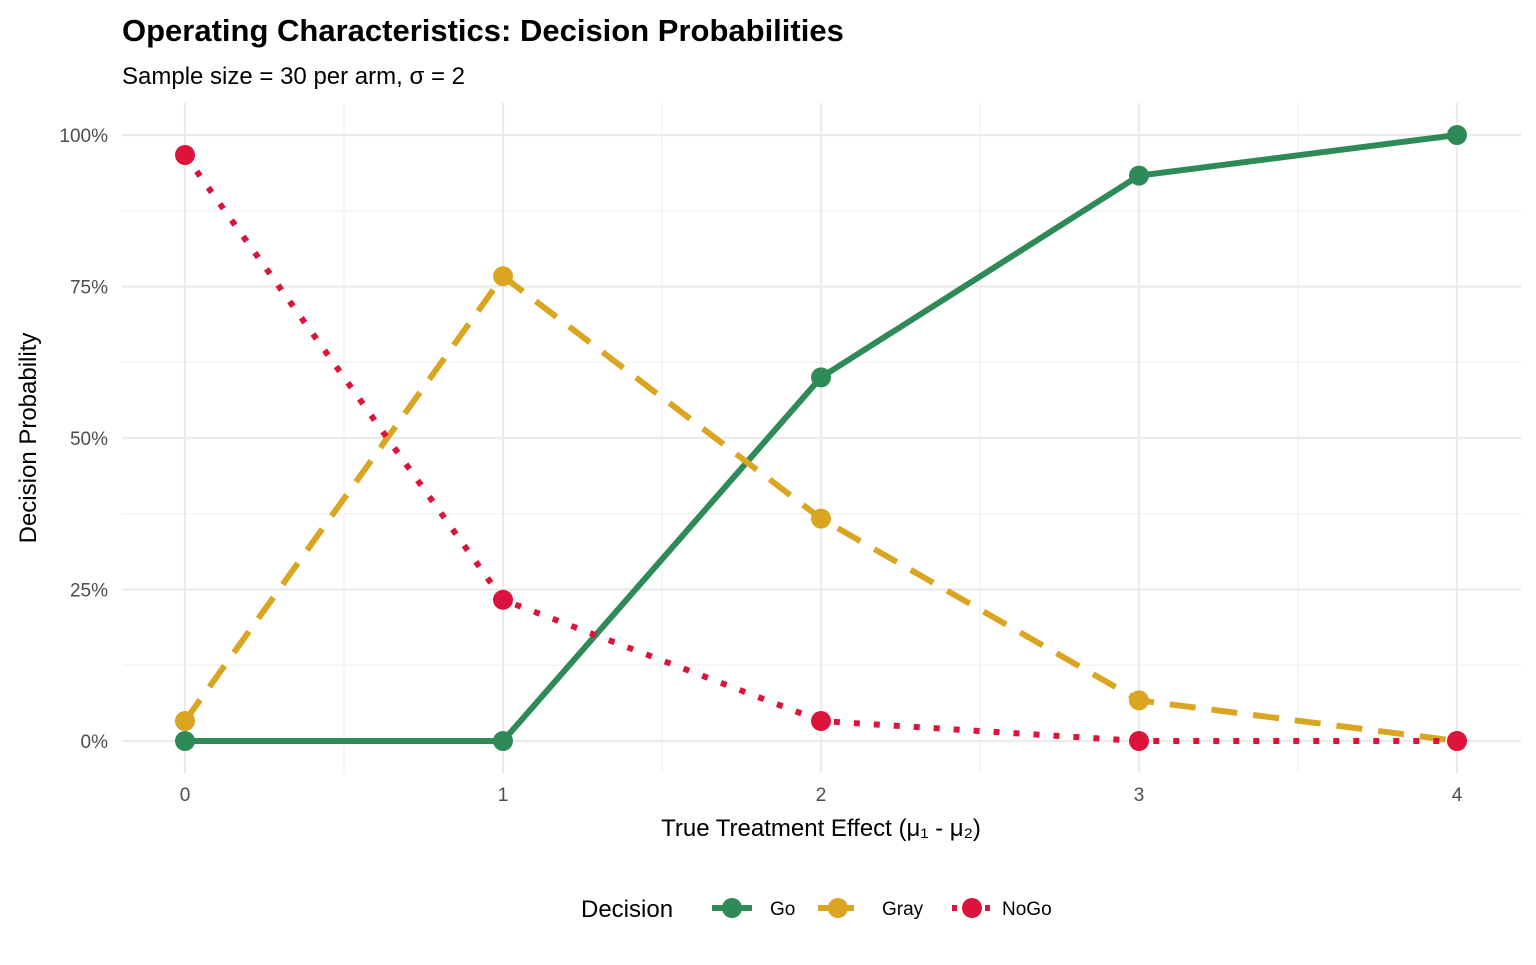 This screenshot has width=1536, height=965. What do you see at coordinates (293, 76) in the screenshot?
I see `chart-subtitle: Sample size = 30 per arm, σ = 2` at bounding box center [293, 76].